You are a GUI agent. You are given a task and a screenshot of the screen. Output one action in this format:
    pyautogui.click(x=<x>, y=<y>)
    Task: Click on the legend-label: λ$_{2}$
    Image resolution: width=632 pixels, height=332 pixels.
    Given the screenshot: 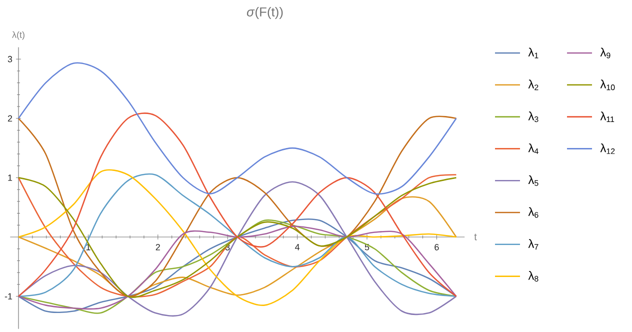 What is the action you would take?
    pyautogui.click(x=533, y=85)
    